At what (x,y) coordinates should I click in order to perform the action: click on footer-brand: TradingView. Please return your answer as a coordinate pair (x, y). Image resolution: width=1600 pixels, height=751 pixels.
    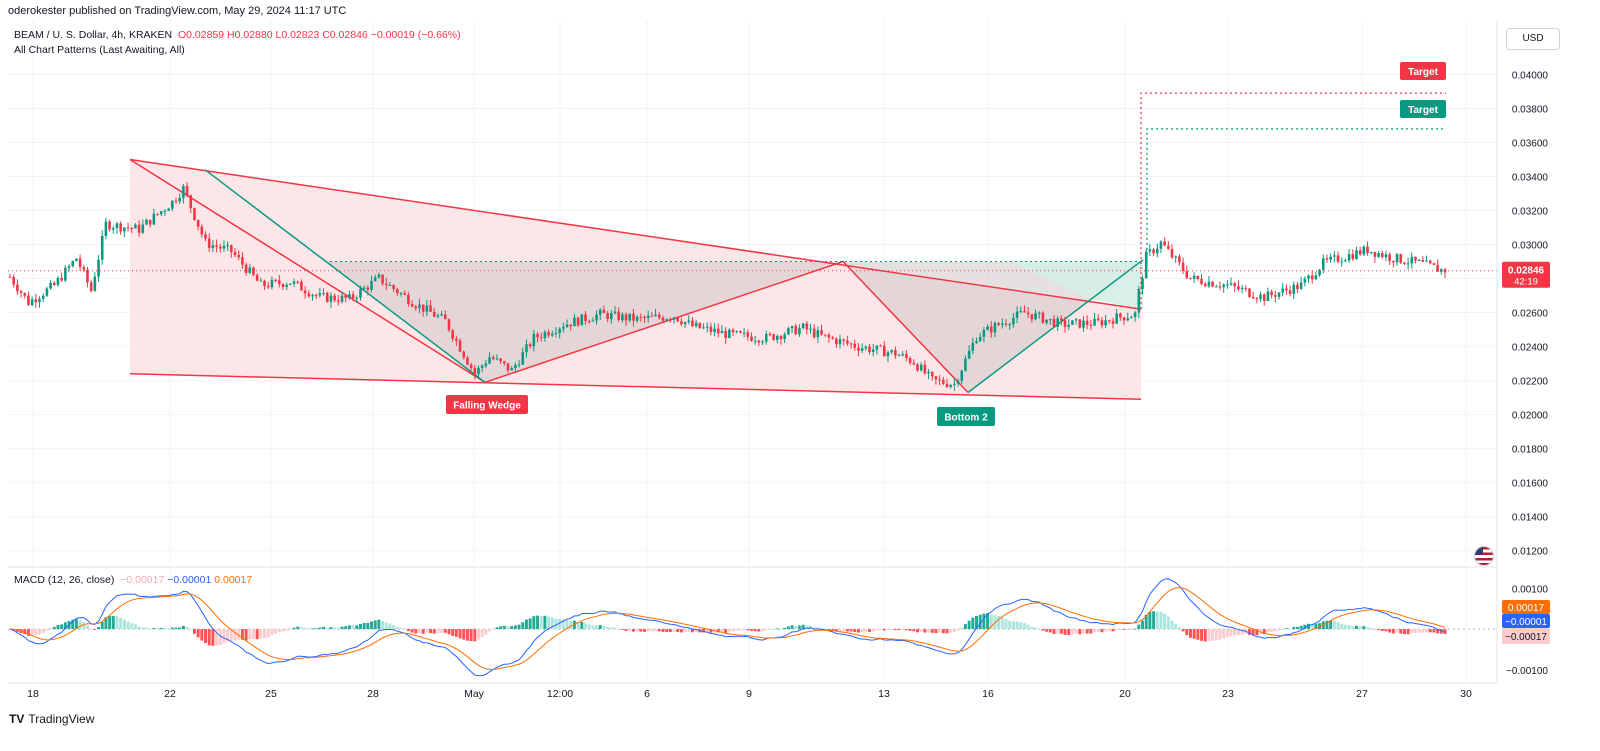
    Looking at the image, I should click on (61, 719).